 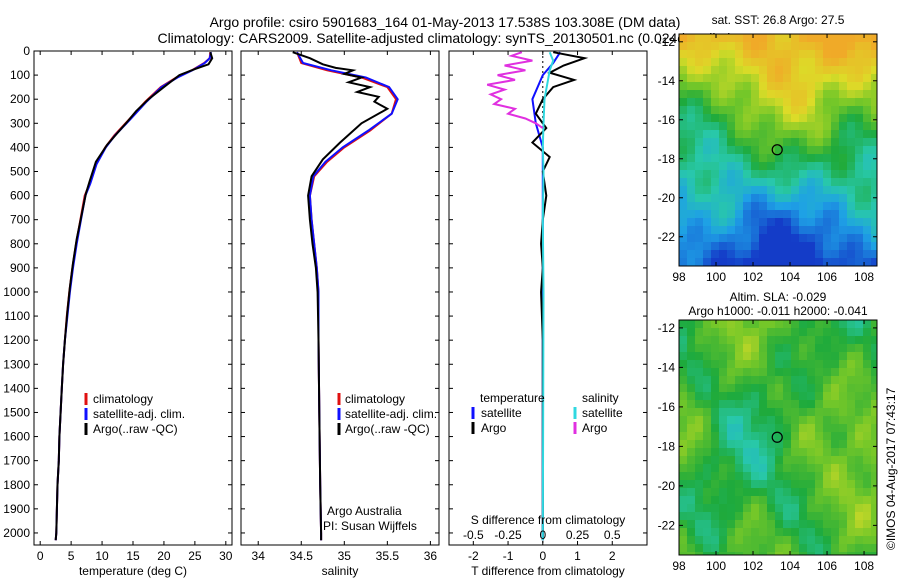 What do you see at coordinates (347, 296) in the screenshot?
I see `series-line` at bounding box center [347, 296].